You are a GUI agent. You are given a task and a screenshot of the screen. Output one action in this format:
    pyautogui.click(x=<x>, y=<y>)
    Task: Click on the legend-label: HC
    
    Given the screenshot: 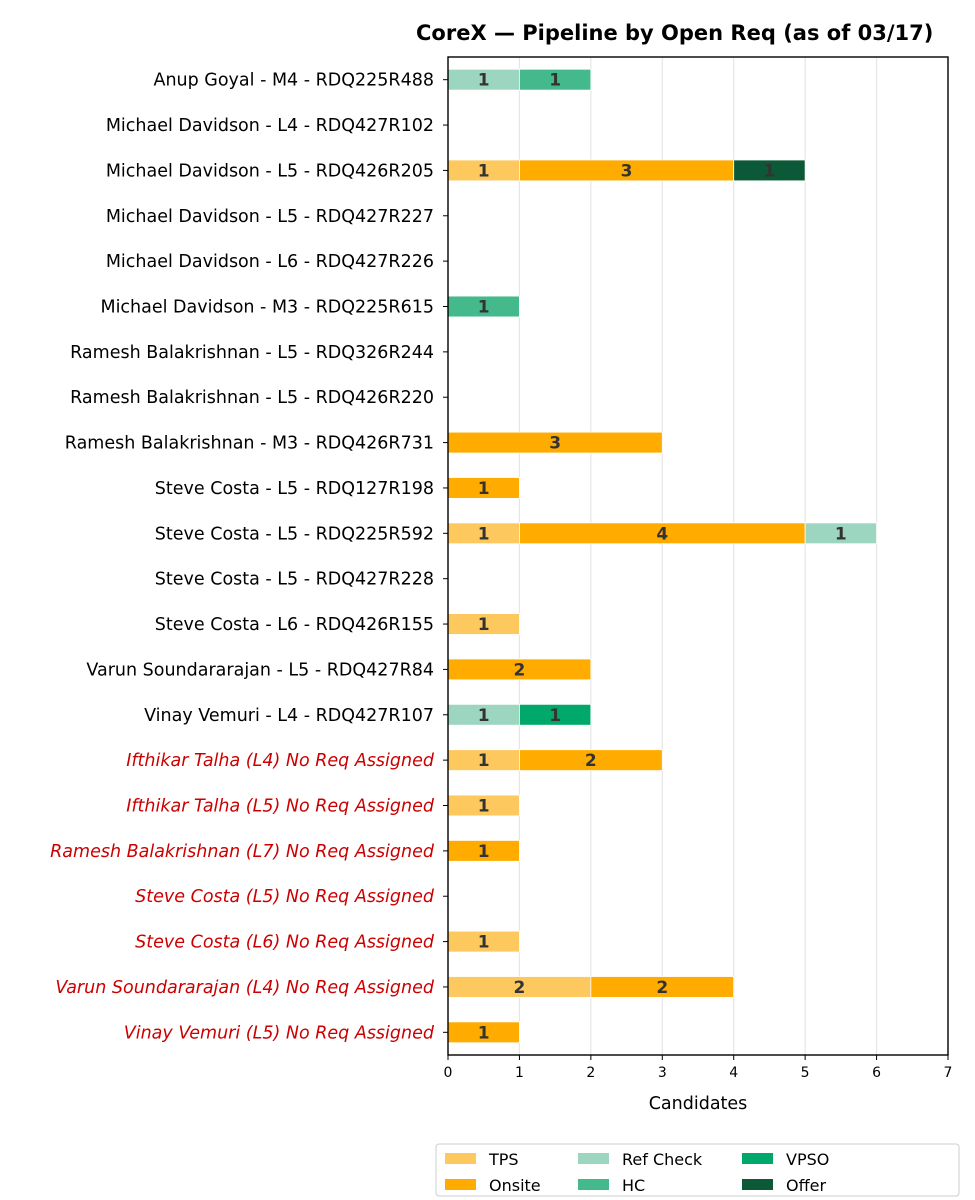 What is the action you would take?
    pyautogui.click(x=633, y=1185)
    